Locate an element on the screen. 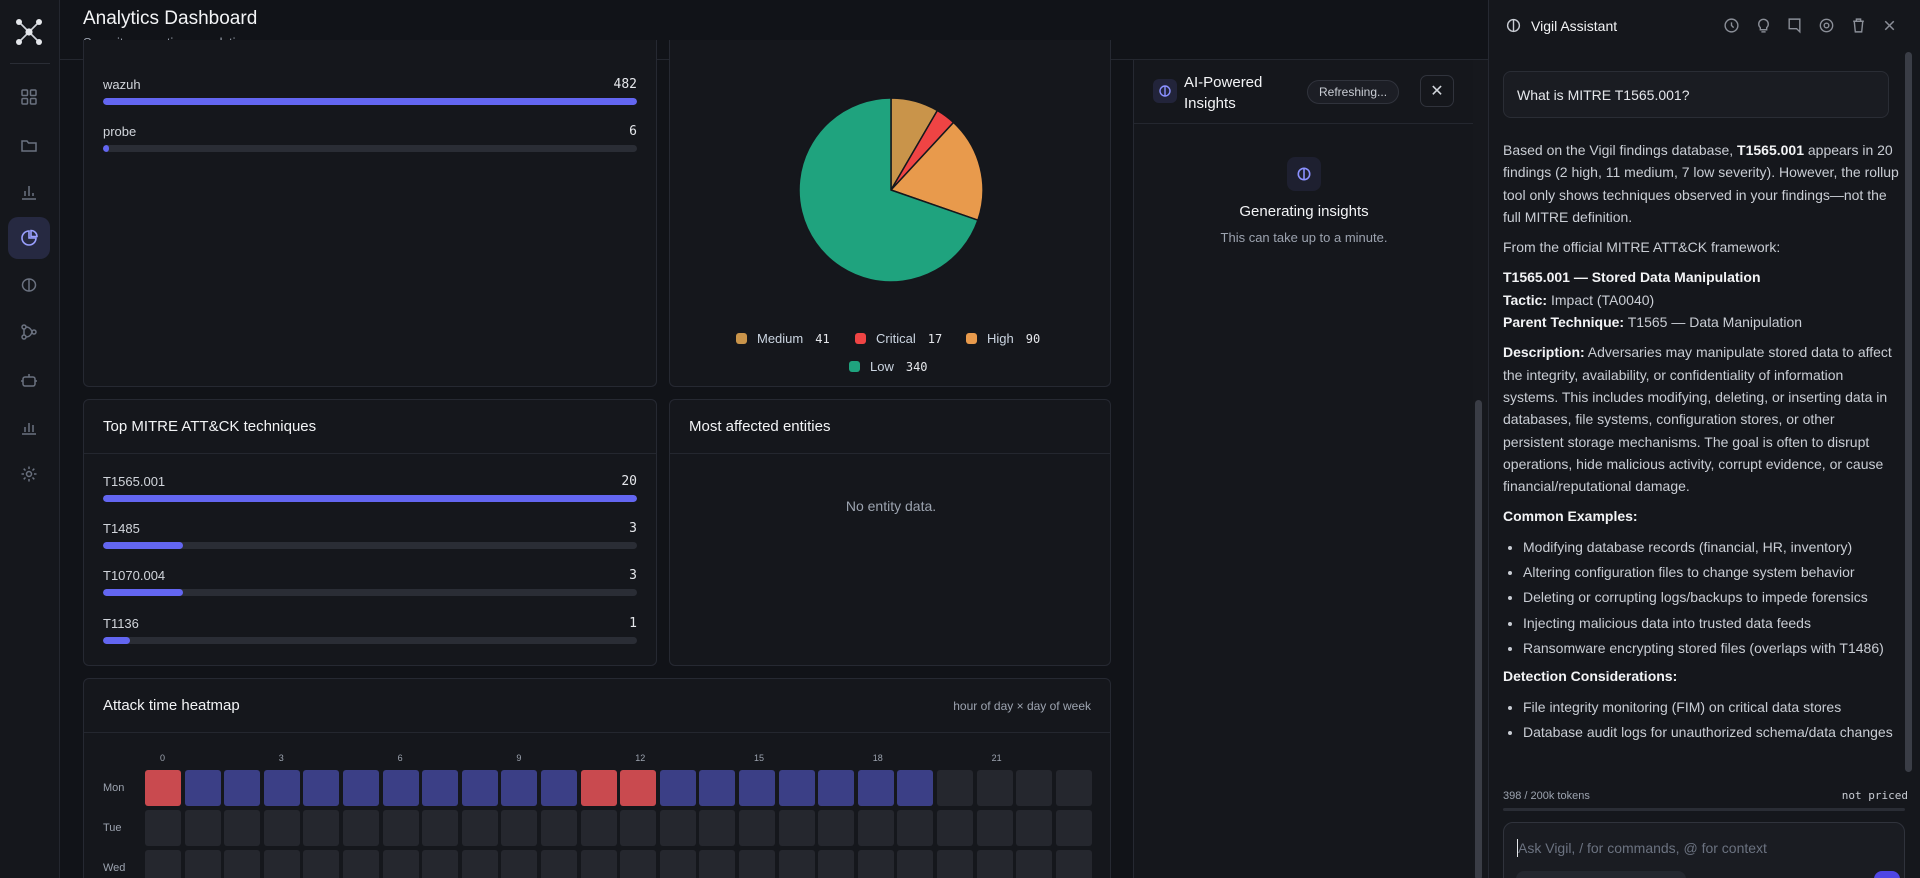 The image size is (1920, 878). nav-agents is located at coordinates (29, 380).